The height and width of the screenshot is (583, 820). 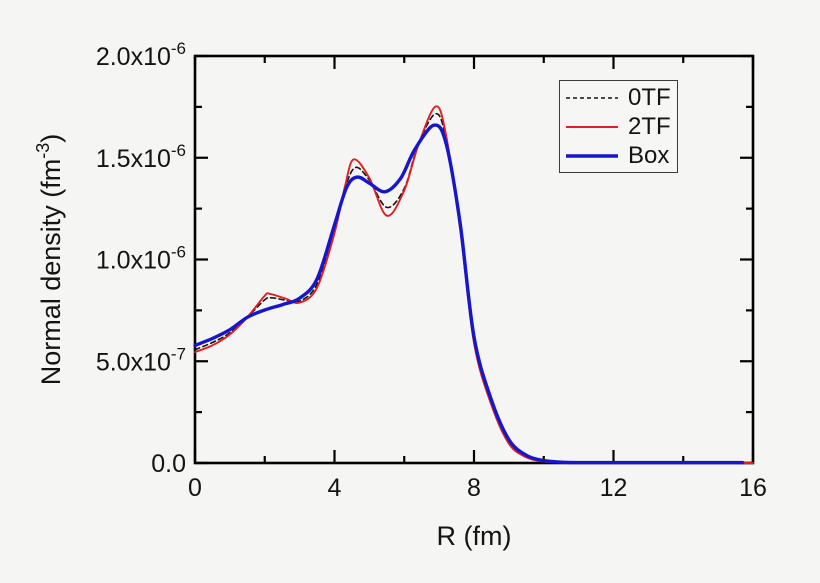 I want to click on legend-line-sample-2tf, so click(x=592, y=126).